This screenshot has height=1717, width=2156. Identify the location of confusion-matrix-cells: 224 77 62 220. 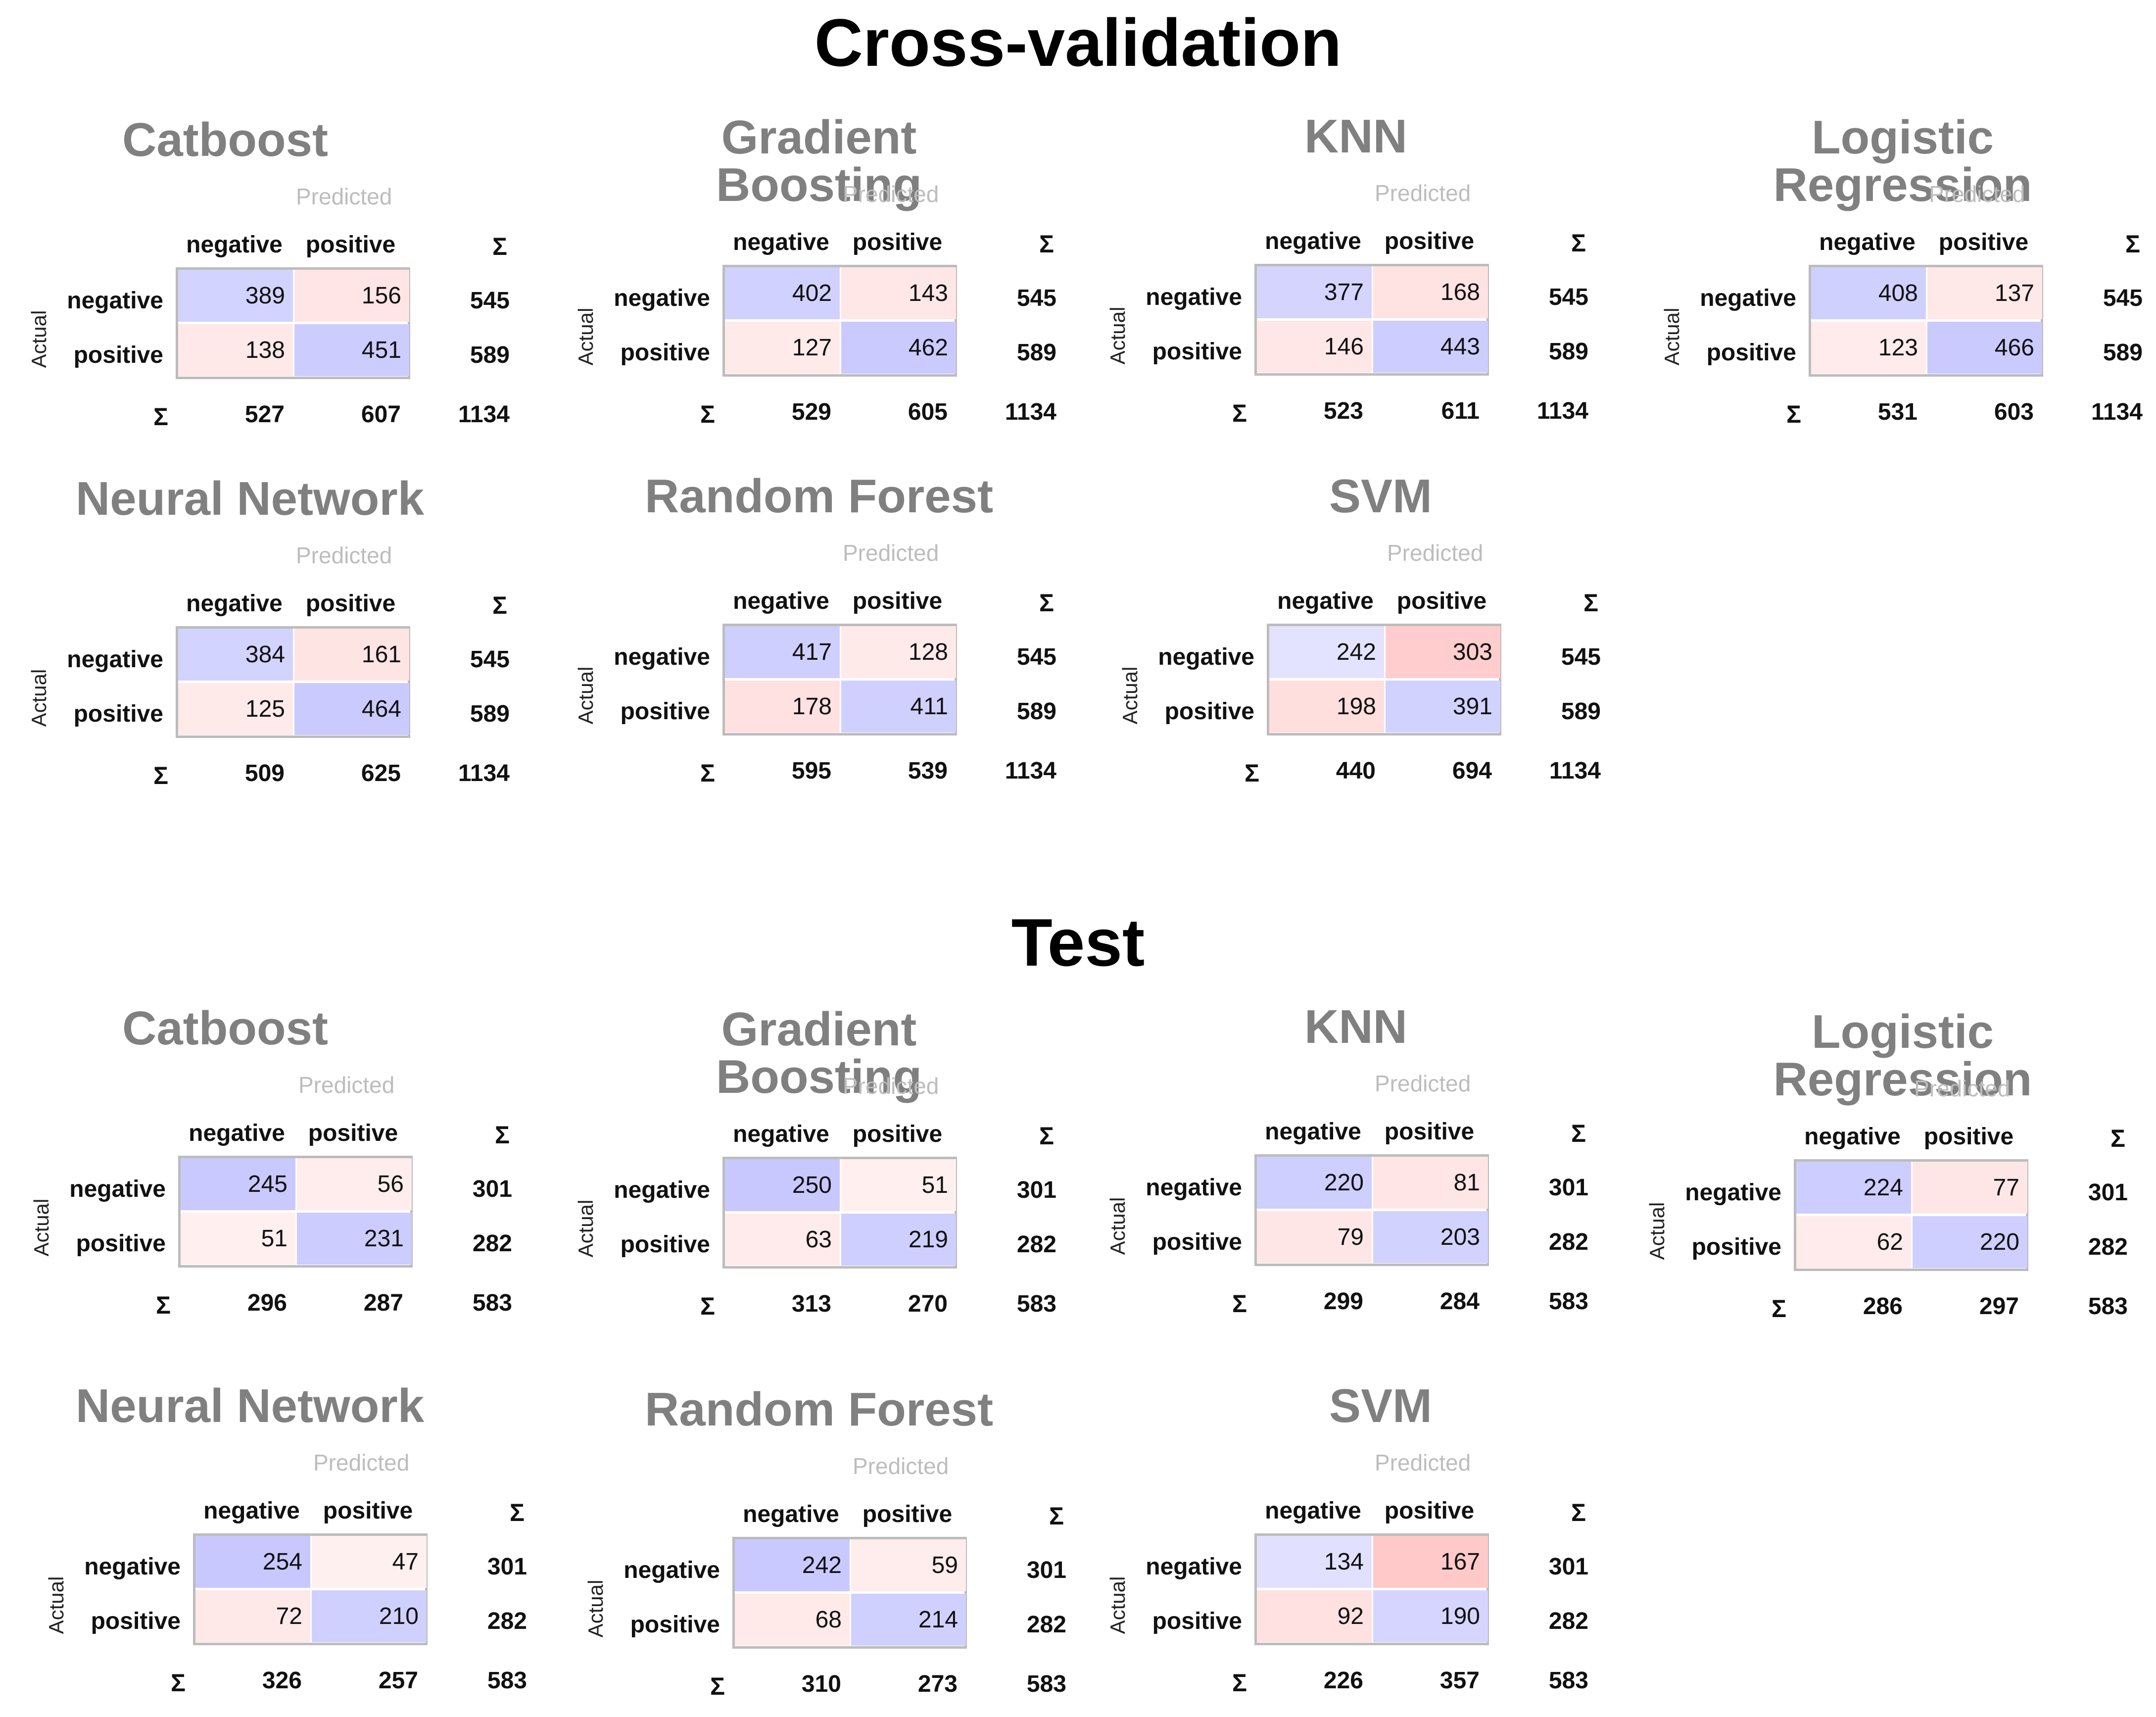
(1911, 1215).